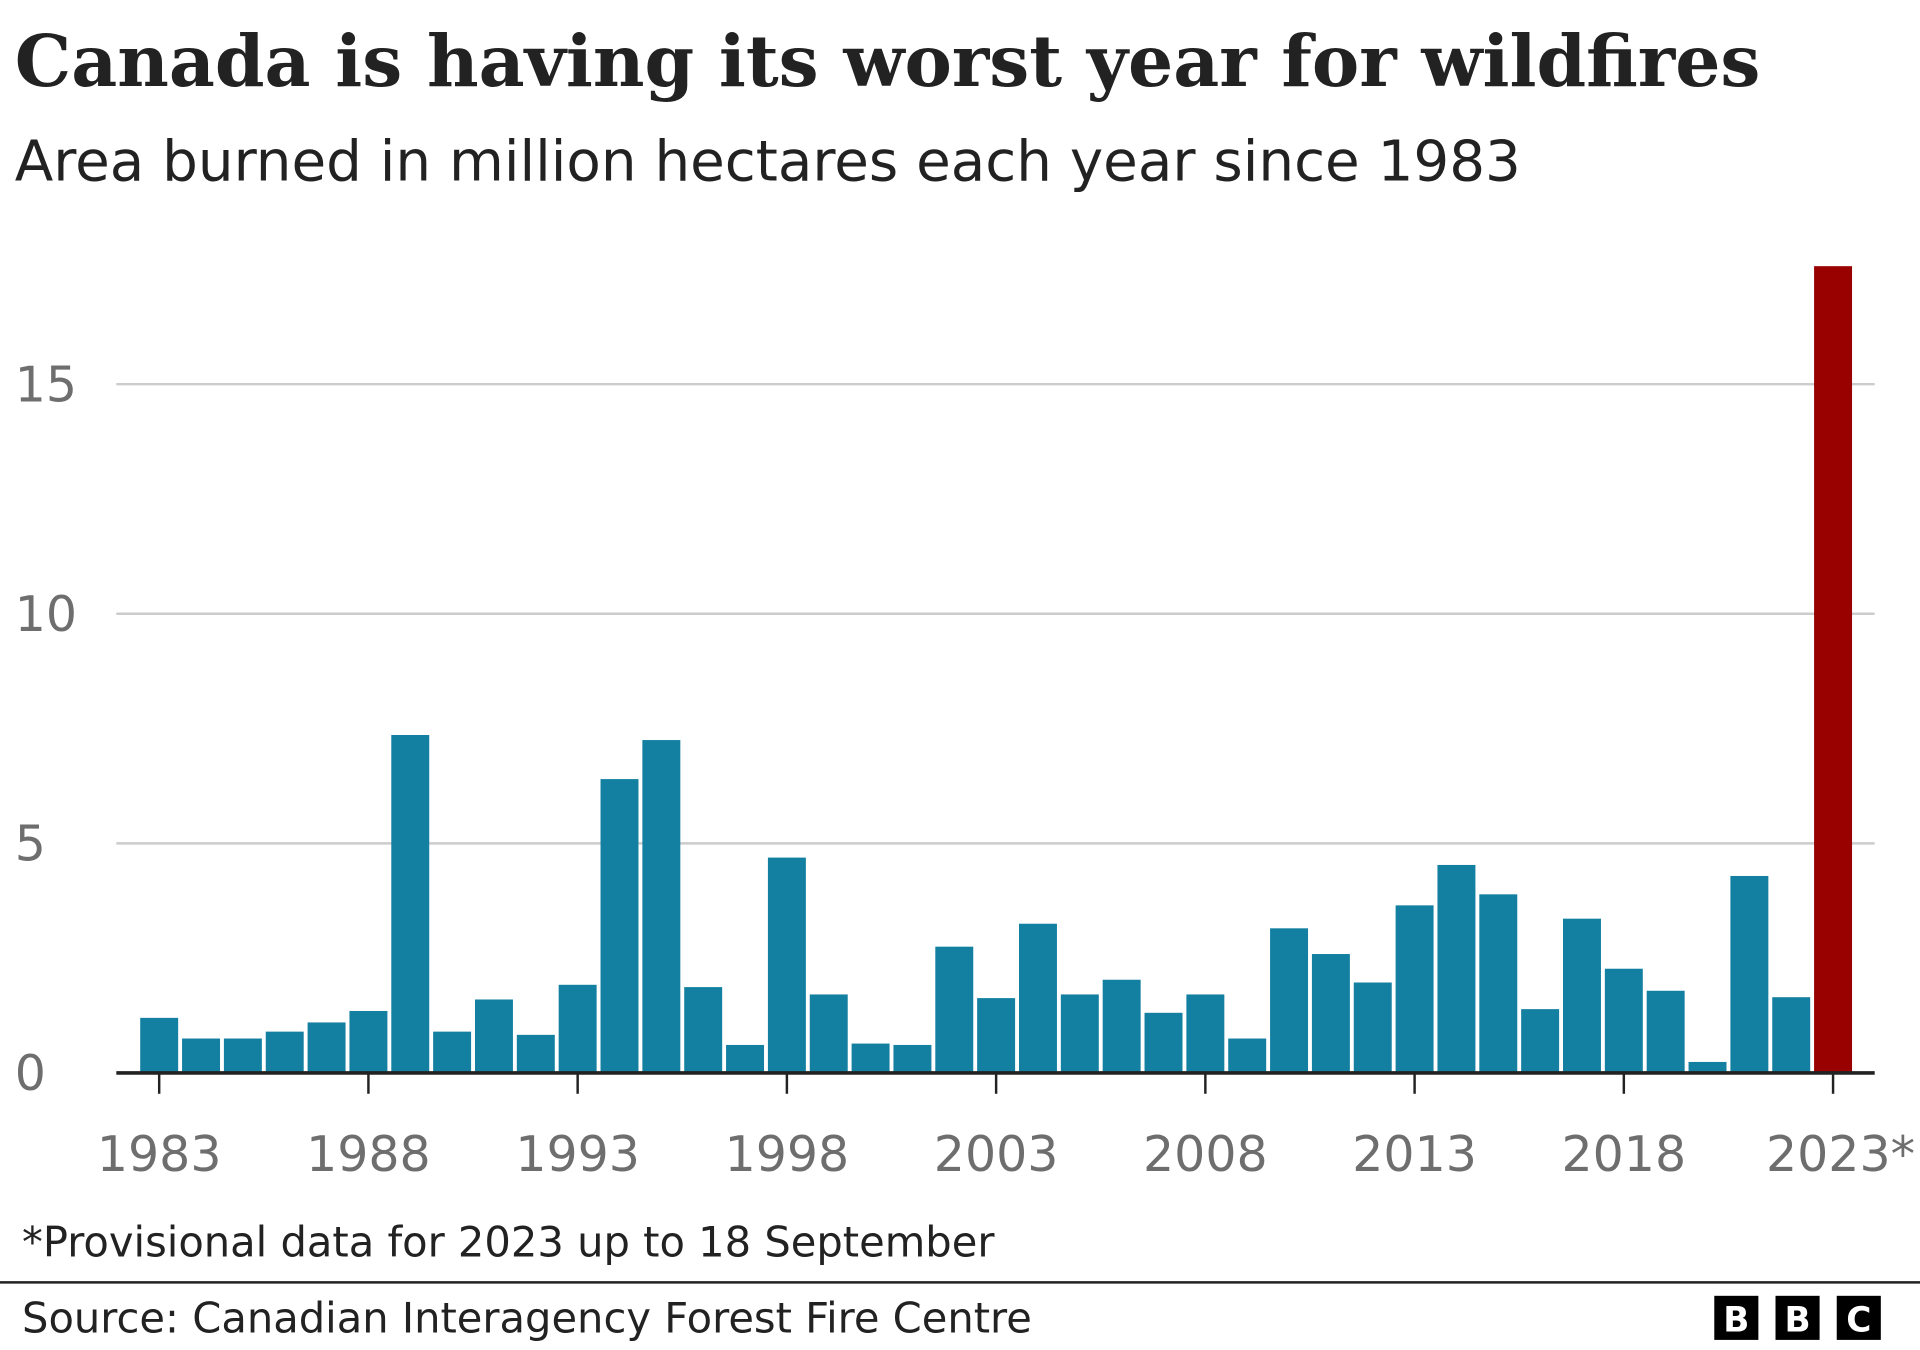  I want to click on bar-2003, so click(996, 1035).